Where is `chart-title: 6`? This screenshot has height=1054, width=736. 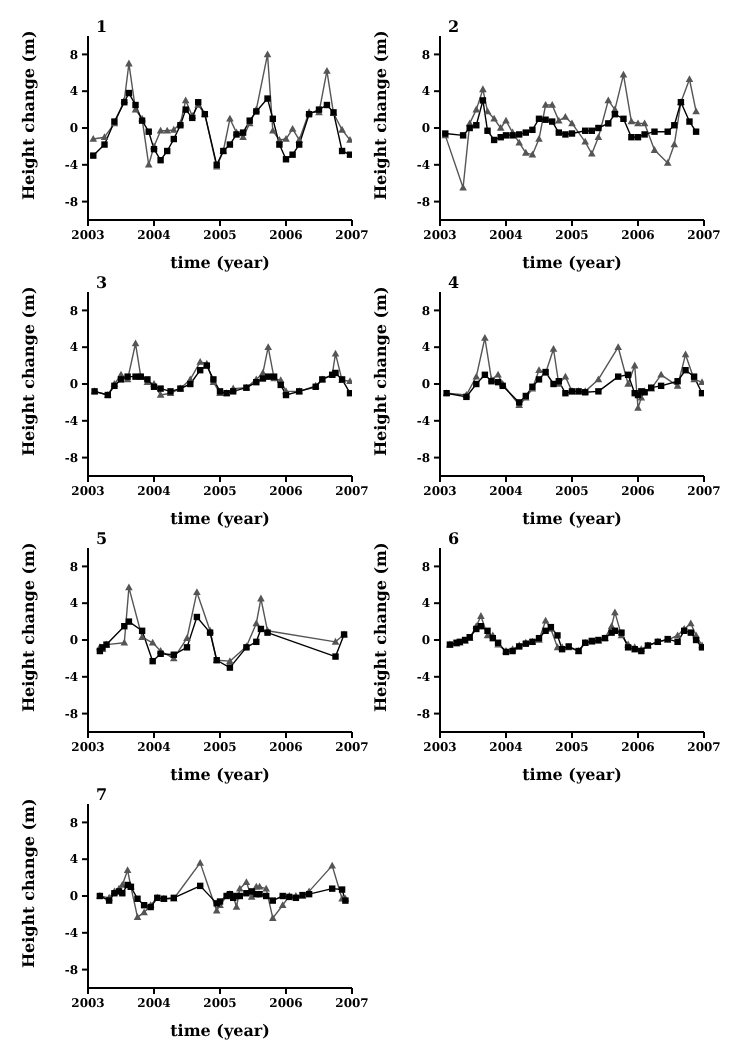 chart-title: 6 is located at coordinates (454, 538).